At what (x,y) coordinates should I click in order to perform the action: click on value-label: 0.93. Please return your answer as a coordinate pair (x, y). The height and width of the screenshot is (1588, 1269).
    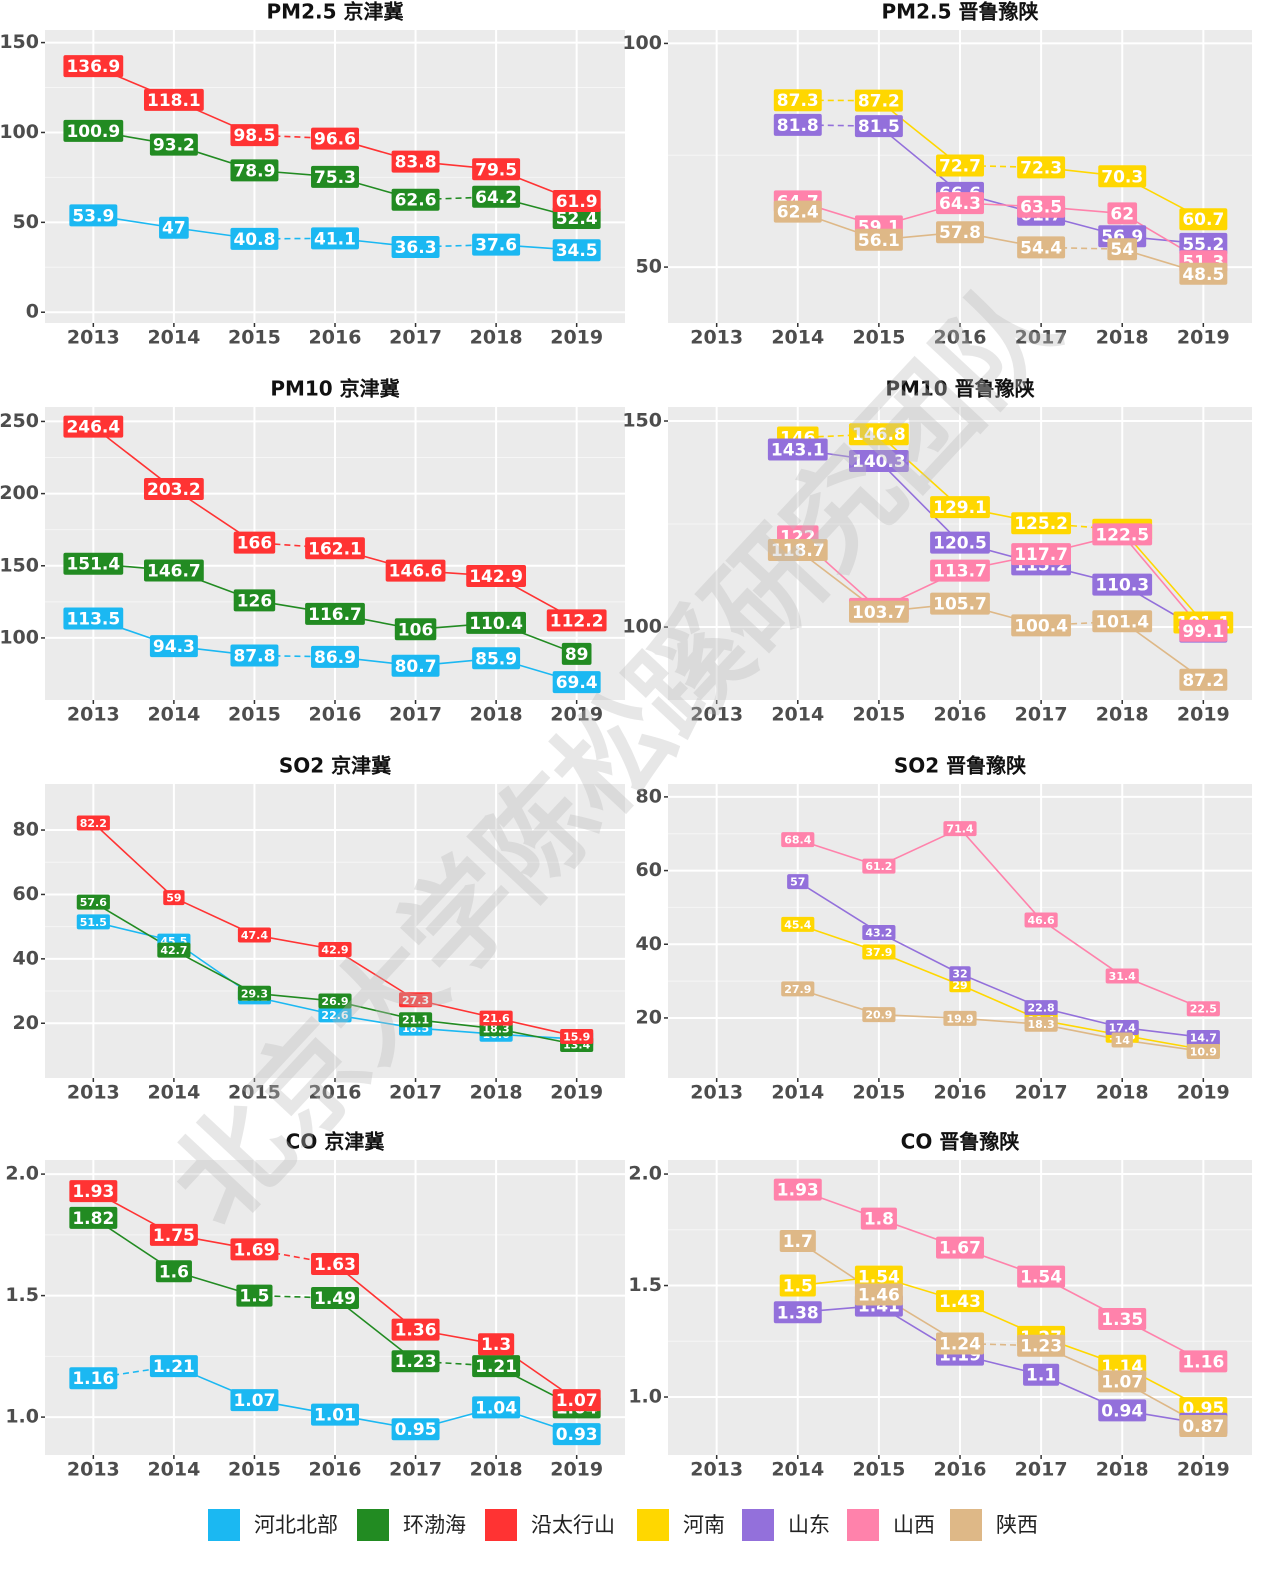
    Looking at the image, I should click on (577, 1435).